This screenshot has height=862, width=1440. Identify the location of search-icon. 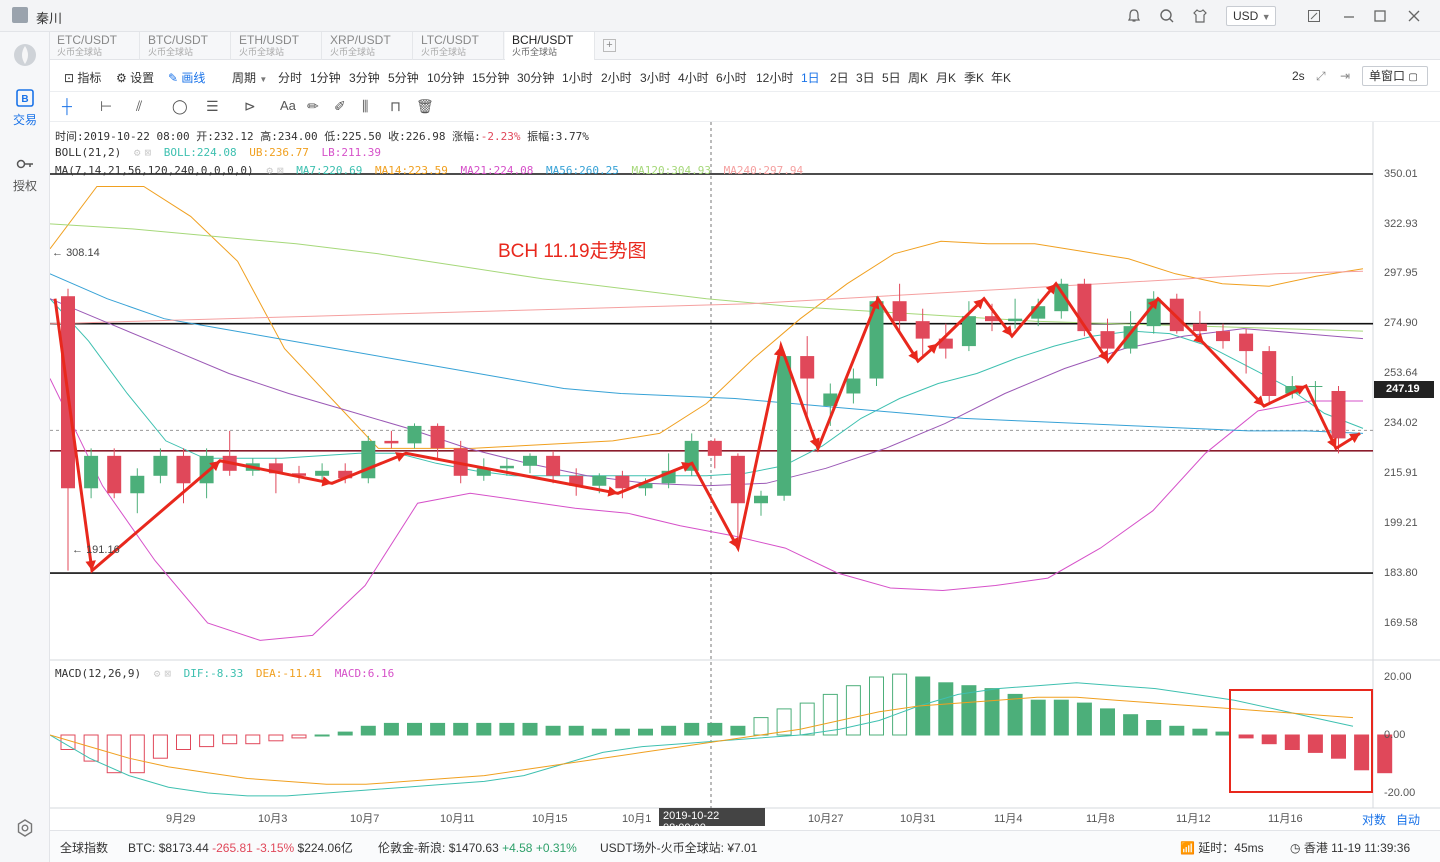
(1167, 16).